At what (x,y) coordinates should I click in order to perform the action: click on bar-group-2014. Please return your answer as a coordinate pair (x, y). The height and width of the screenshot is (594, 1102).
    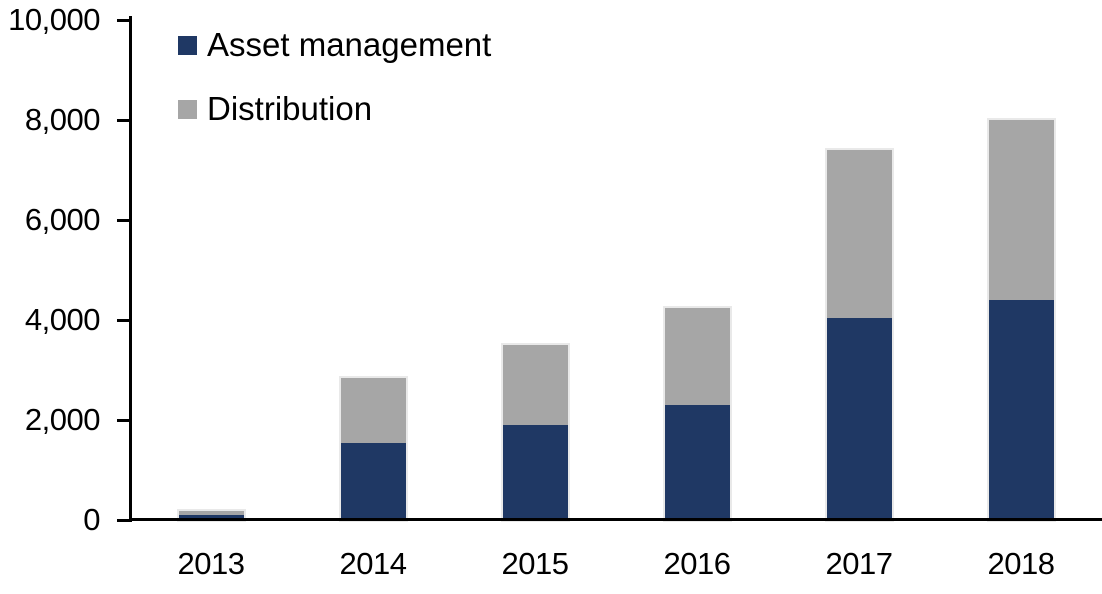
    Looking at the image, I should click on (373, 448).